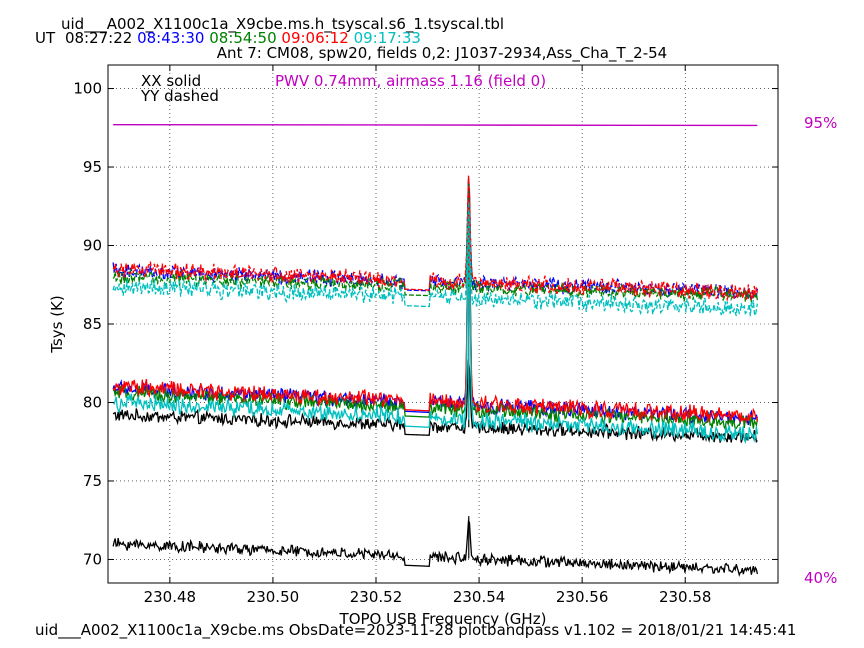 This screenshot has height=648, width=864. I want to click on x-tick-label: 230.50, so click(273, 597).